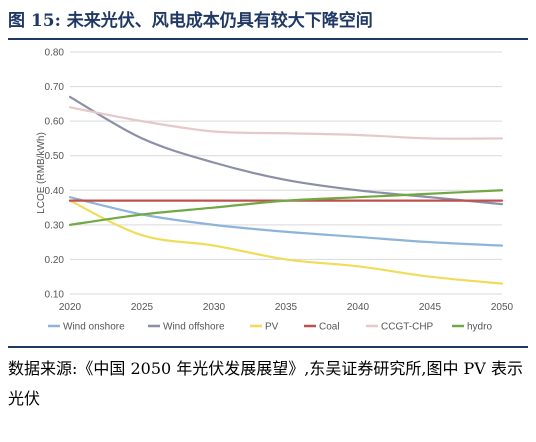 The height and width of the screenshot is (442, 536). Describe the element at coordinates (479, 327) in the screenshot. I see `legend-label-hydro: hydro` at that location.